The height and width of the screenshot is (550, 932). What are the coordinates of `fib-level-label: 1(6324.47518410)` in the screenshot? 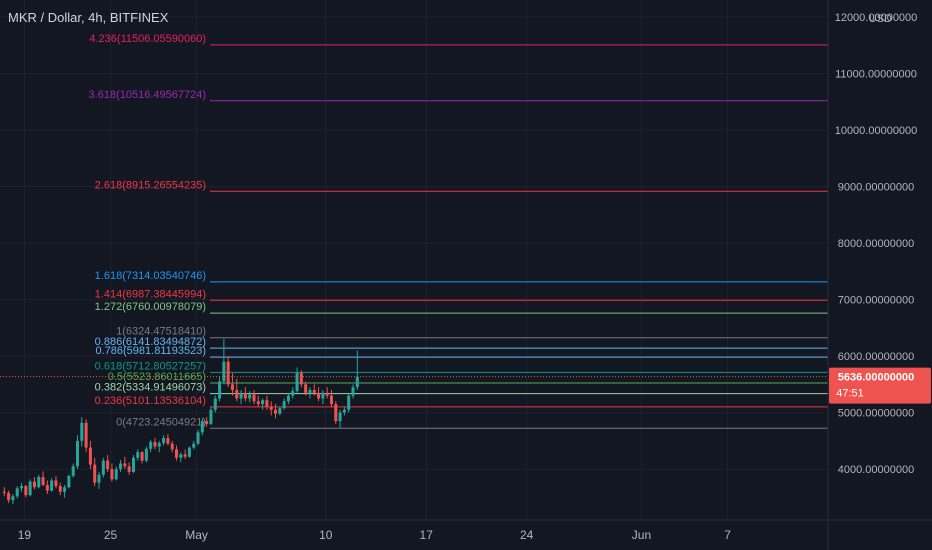 It's located at (161, 332).